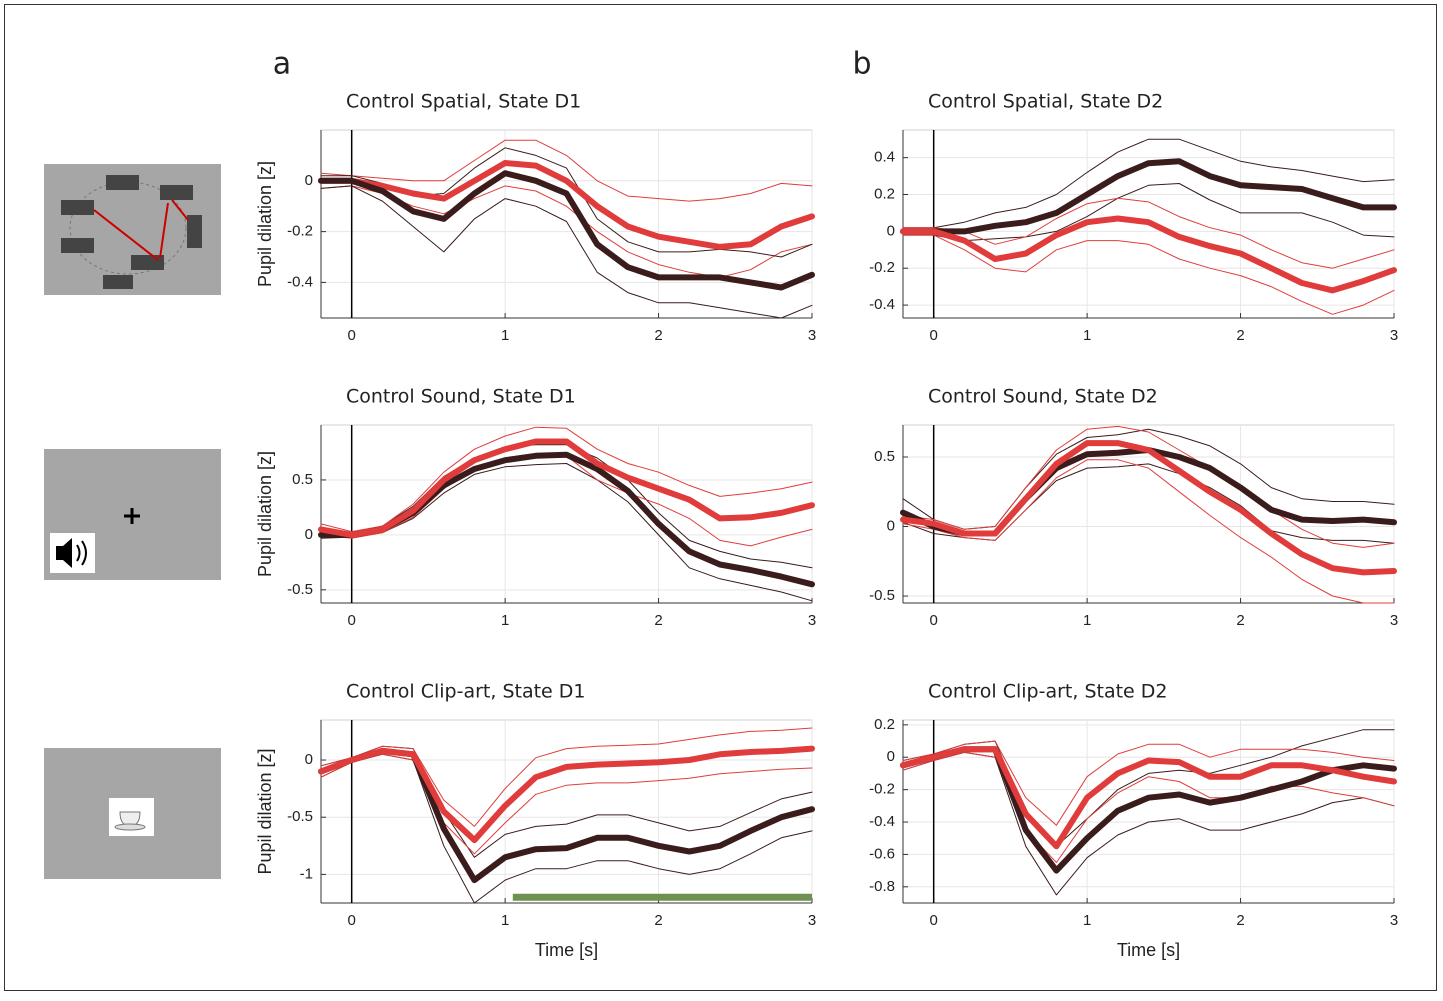  I want to click on panel-label: b, so click(861, 64).